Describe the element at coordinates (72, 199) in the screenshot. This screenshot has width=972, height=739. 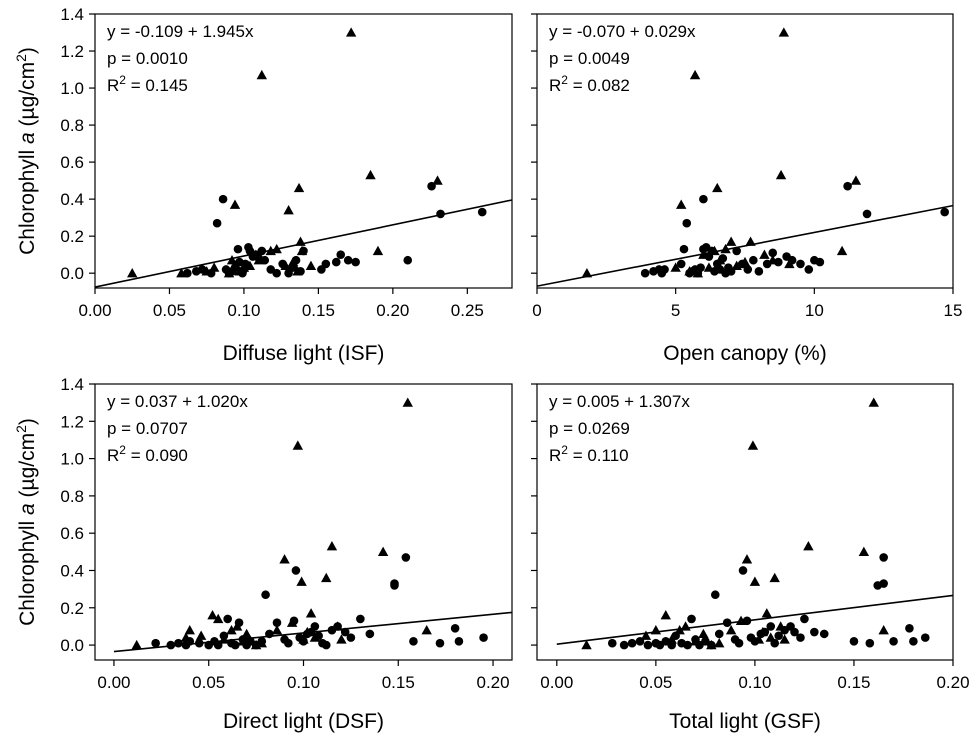
I see `y-tick-label: 0.4` at that location.